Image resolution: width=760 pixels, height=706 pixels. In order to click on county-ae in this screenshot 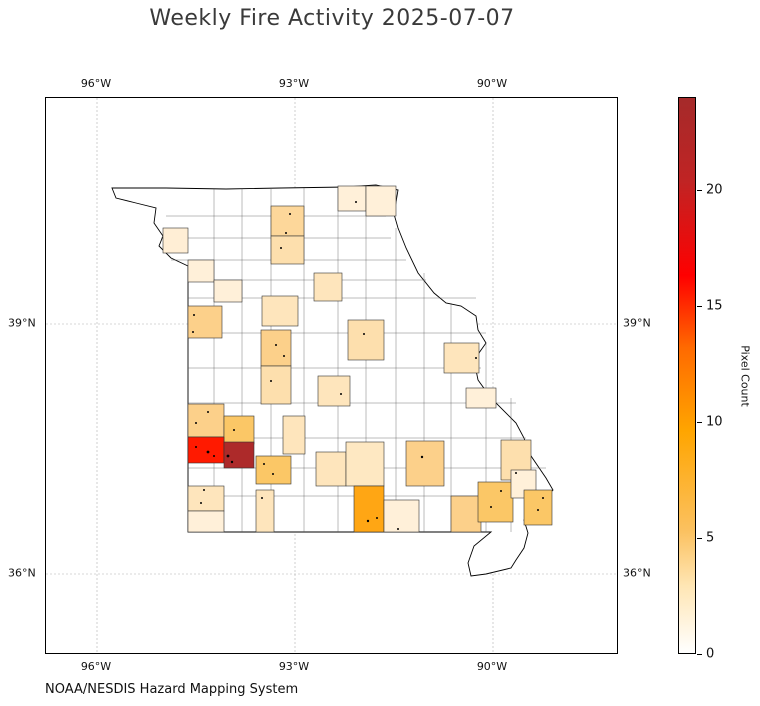, I will do `click(495, 502)`.